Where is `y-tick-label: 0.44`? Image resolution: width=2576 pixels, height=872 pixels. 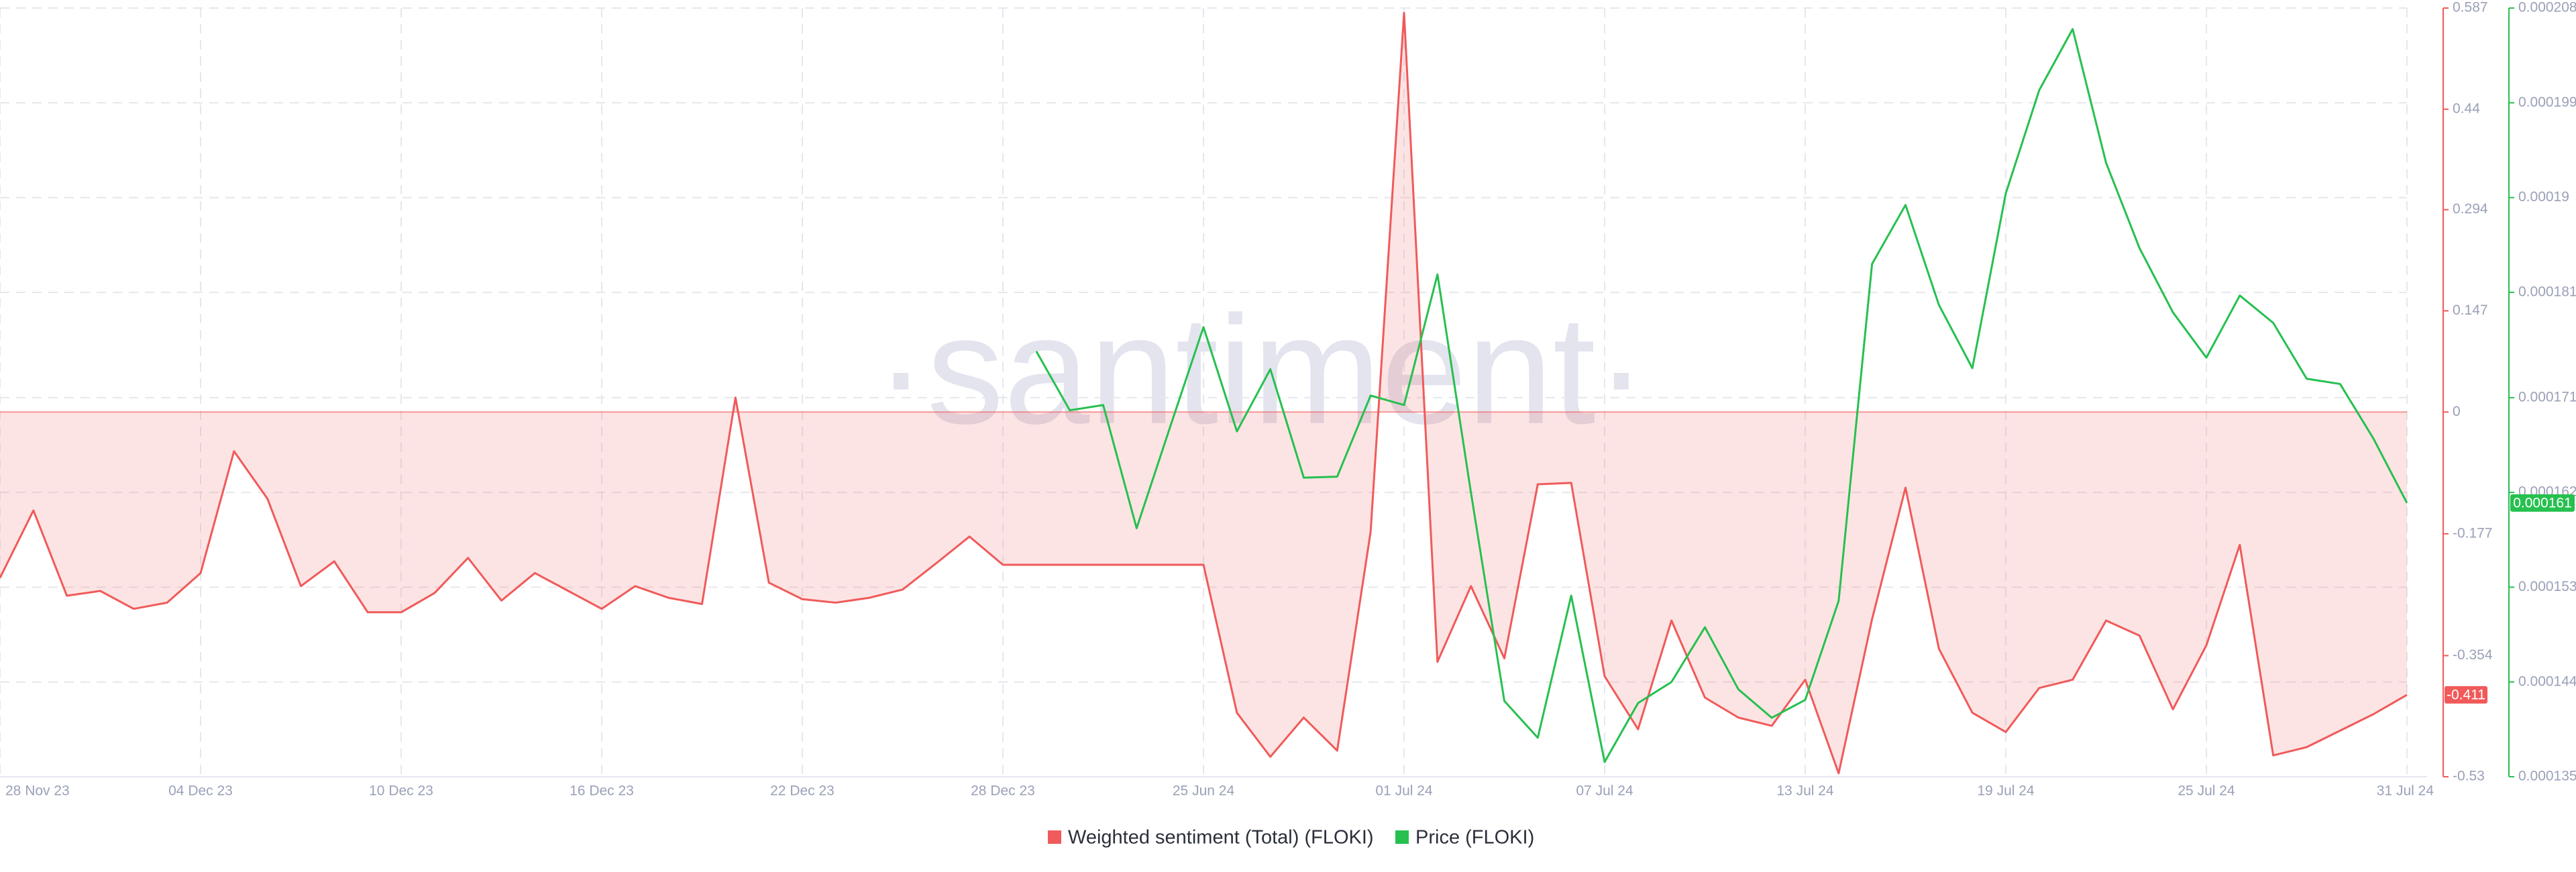
y-tick-label: 0.44 is located at coordinates (2466, 109).